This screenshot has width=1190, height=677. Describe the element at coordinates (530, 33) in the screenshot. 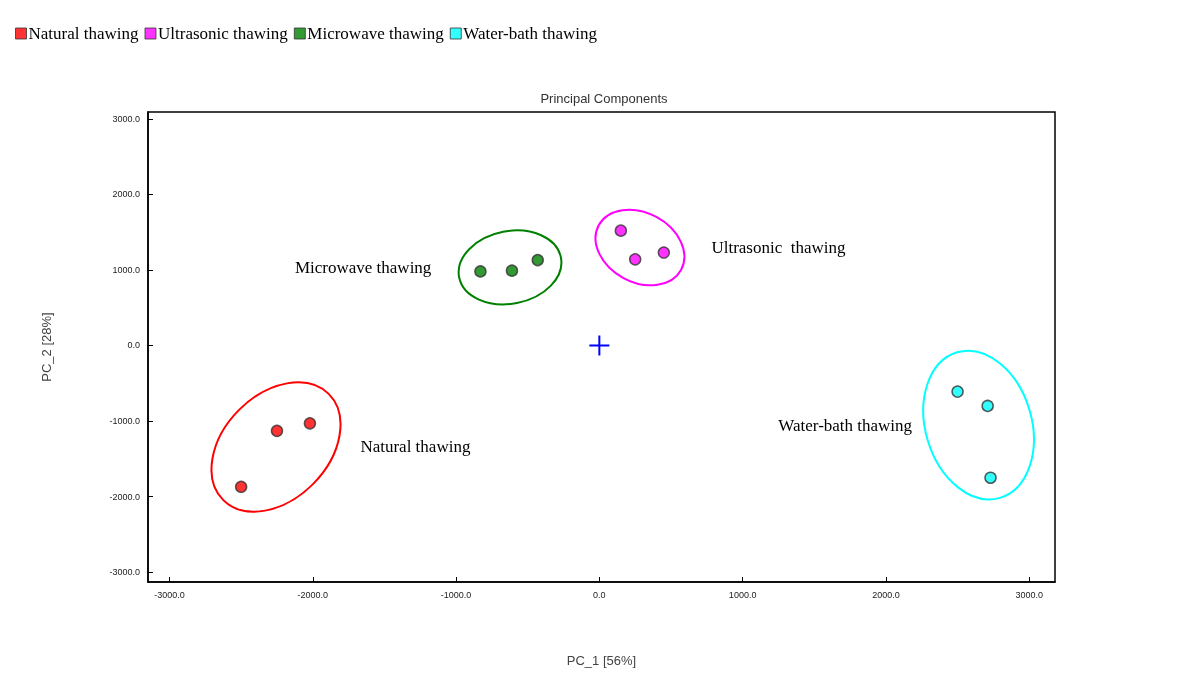

I see `legend-label: Water-bath thawing` at that location.